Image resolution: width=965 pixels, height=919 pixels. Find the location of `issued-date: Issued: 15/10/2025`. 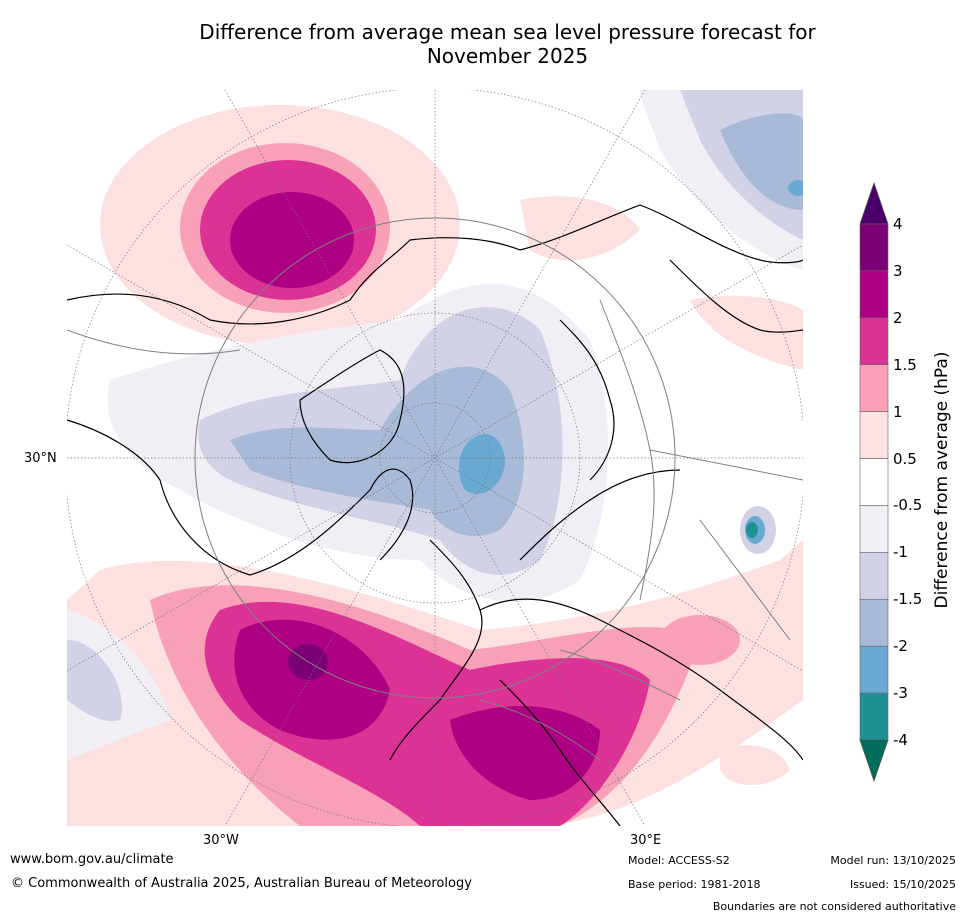

issued-date: Issued: 15/10/2025 is located at coordinates (902, 884).